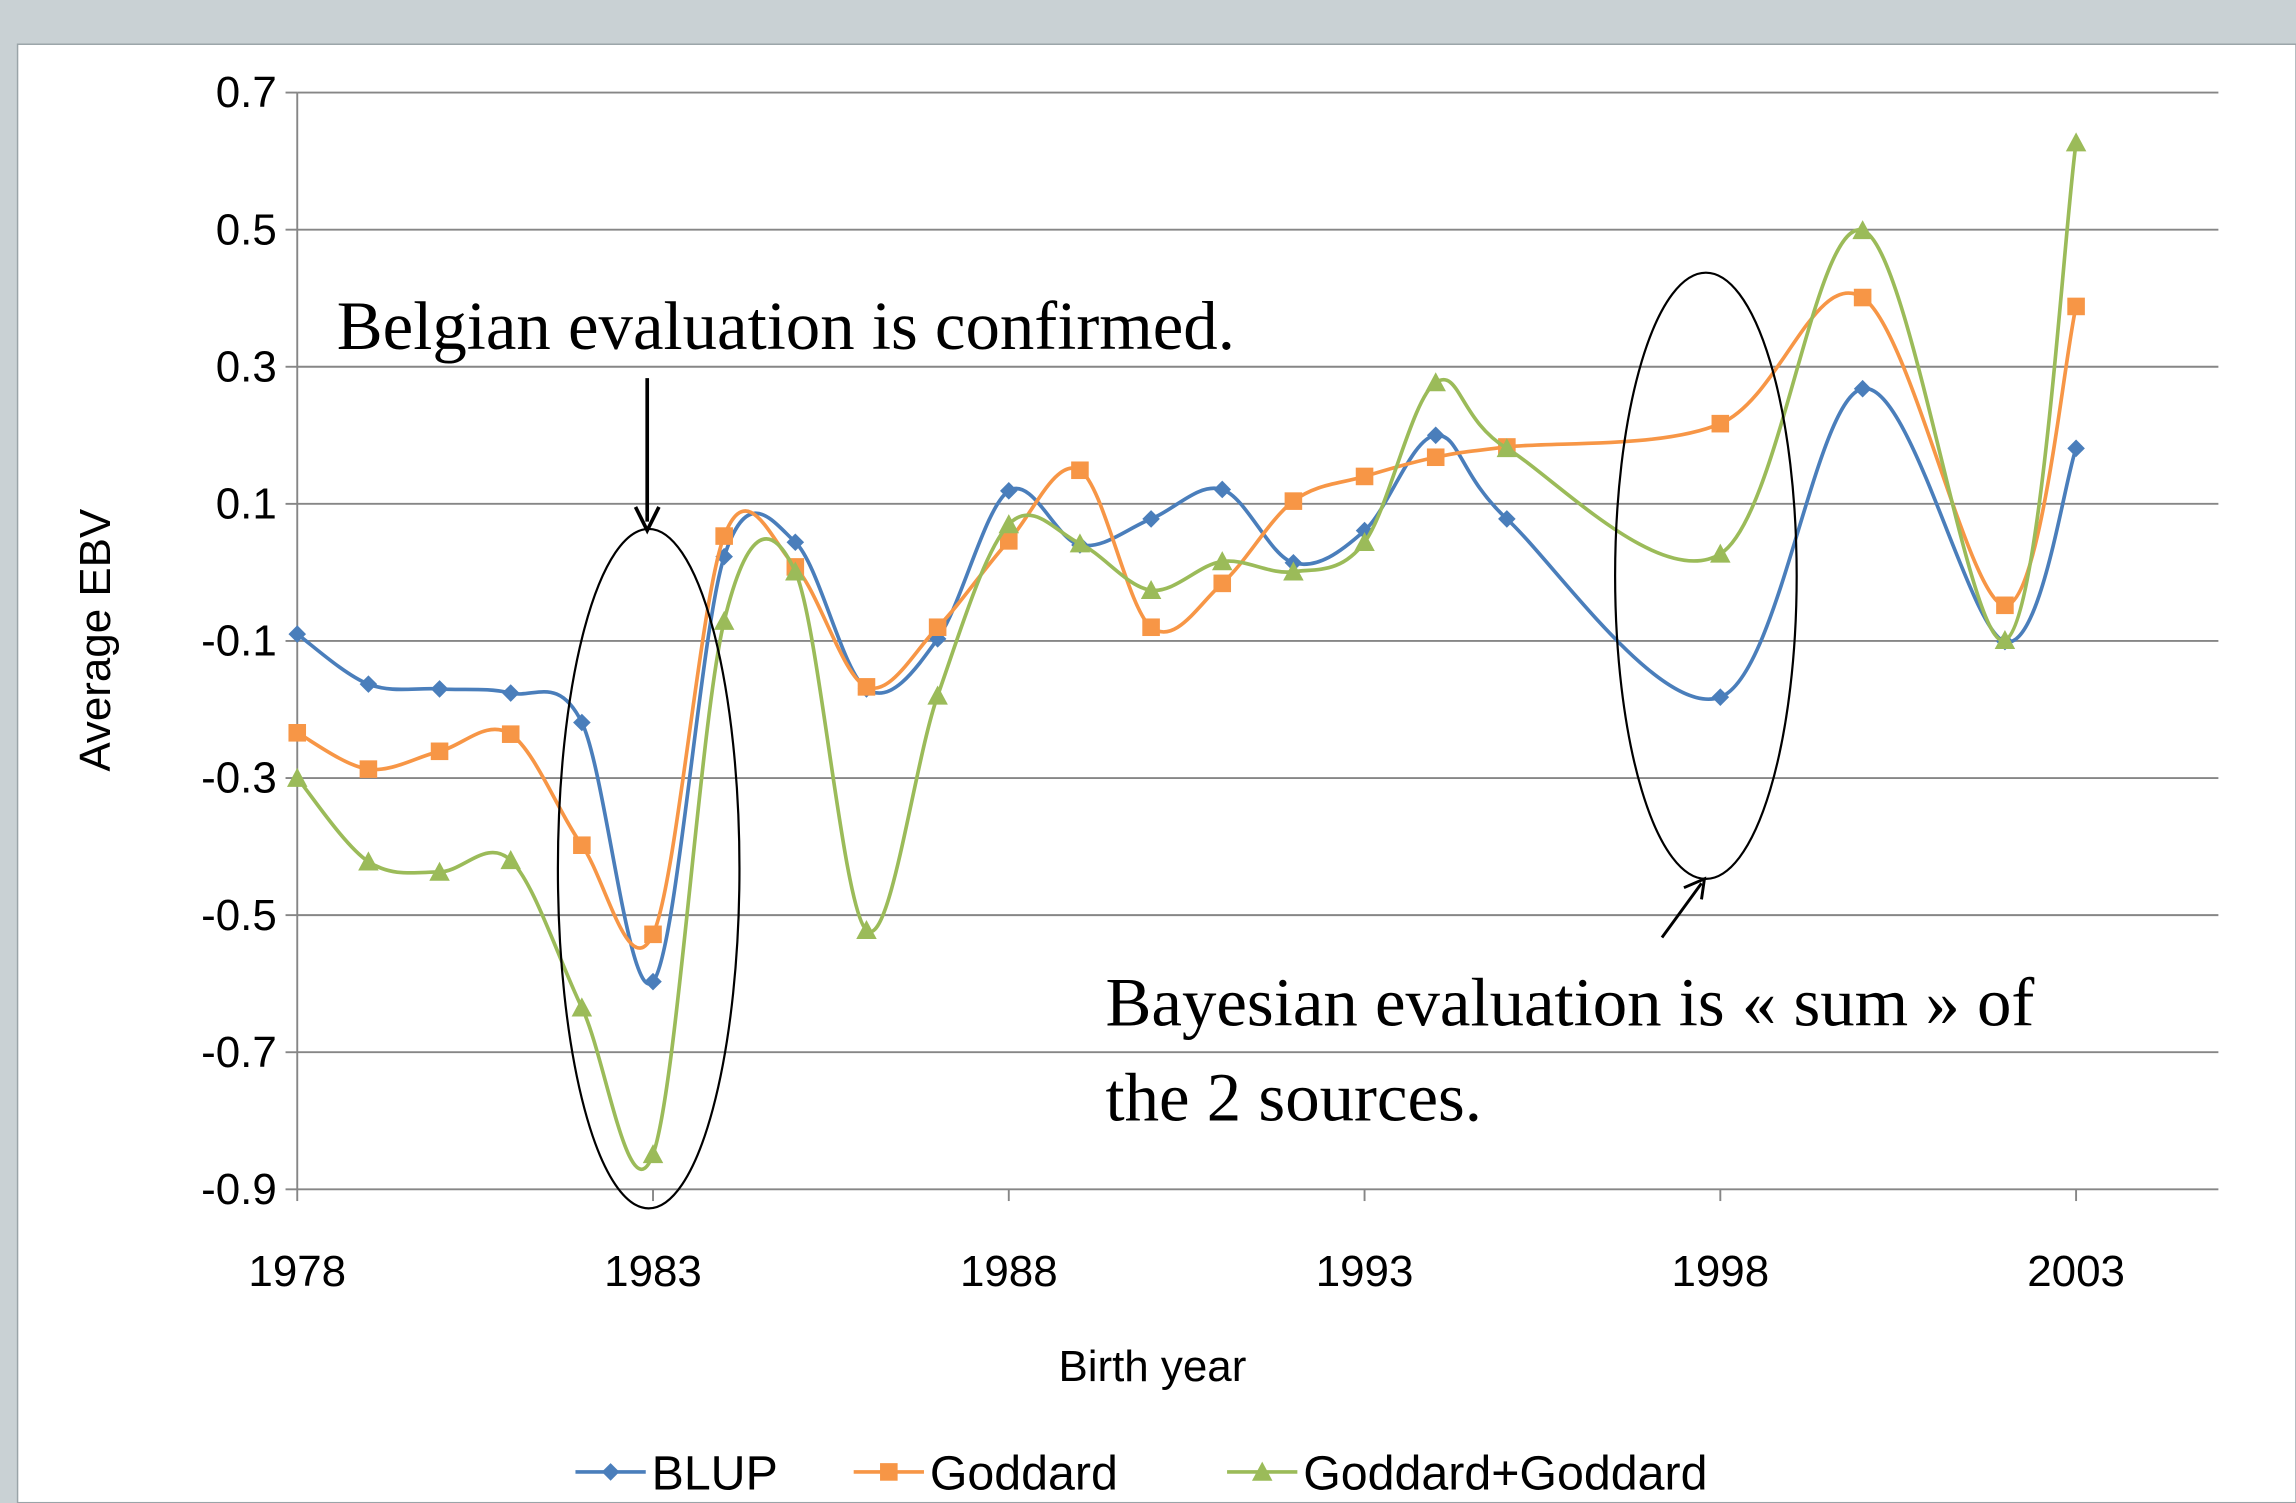 Image resolution: width=2296 pixels, height=1503 pixels. I want to click on annotation: Belgian evaluation is confirmed., so click(786, 326).